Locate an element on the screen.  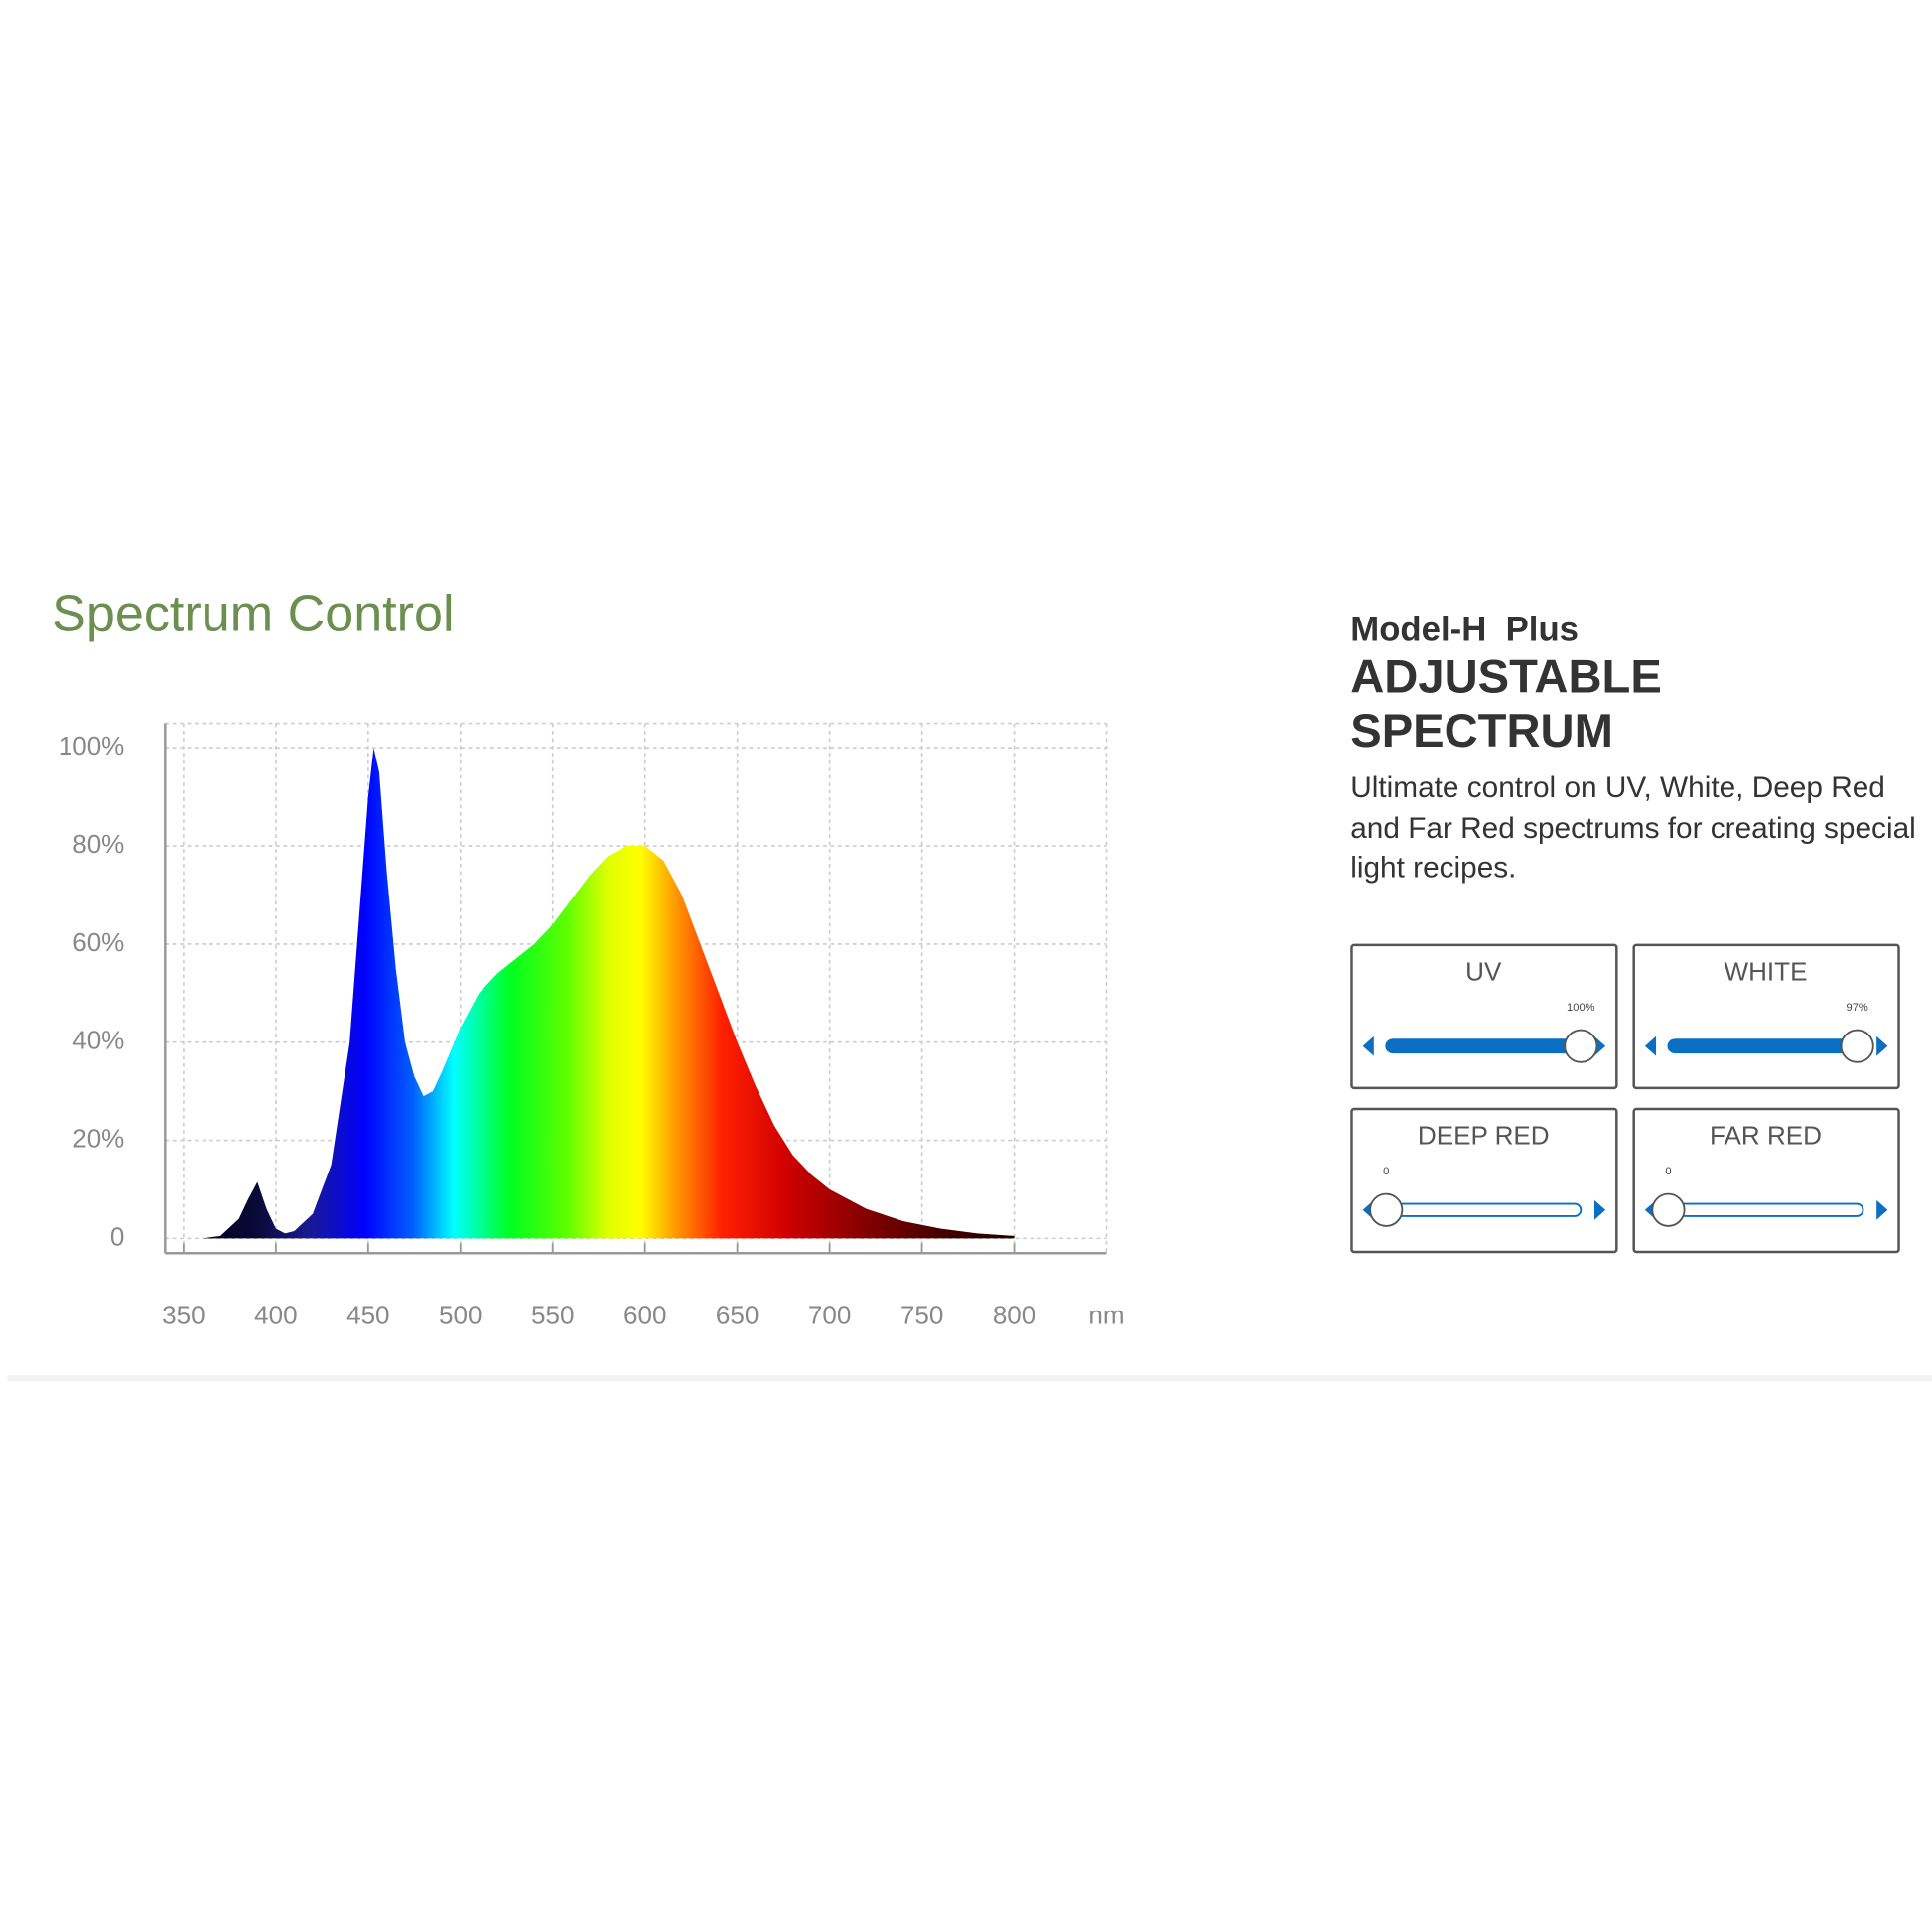
x-tick-label: 550 is located at coordinates (553, 1316).